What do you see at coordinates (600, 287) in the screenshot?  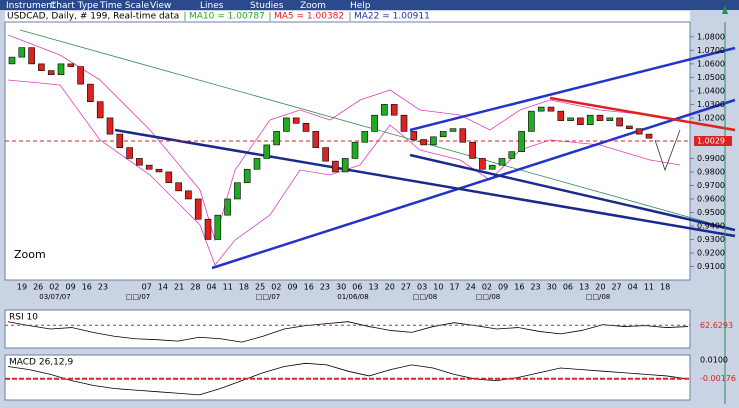 I see `x-tick-label: 20` at bounding box center [600, 287].